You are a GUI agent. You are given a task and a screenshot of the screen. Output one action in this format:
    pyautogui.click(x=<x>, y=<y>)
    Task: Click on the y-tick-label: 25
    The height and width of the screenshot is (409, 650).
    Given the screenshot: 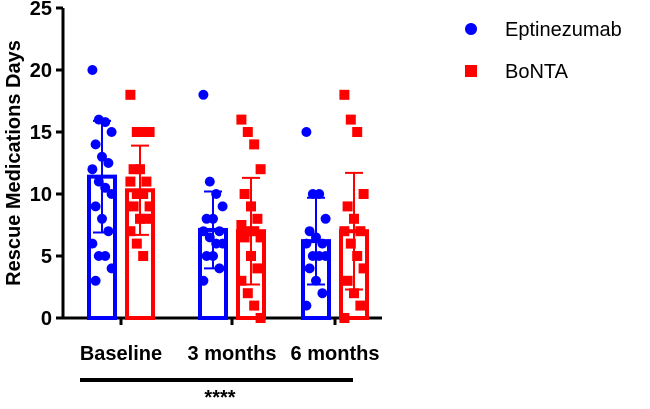 What is the action you would take?
    pyautogui.click(x=41, y=10)
    